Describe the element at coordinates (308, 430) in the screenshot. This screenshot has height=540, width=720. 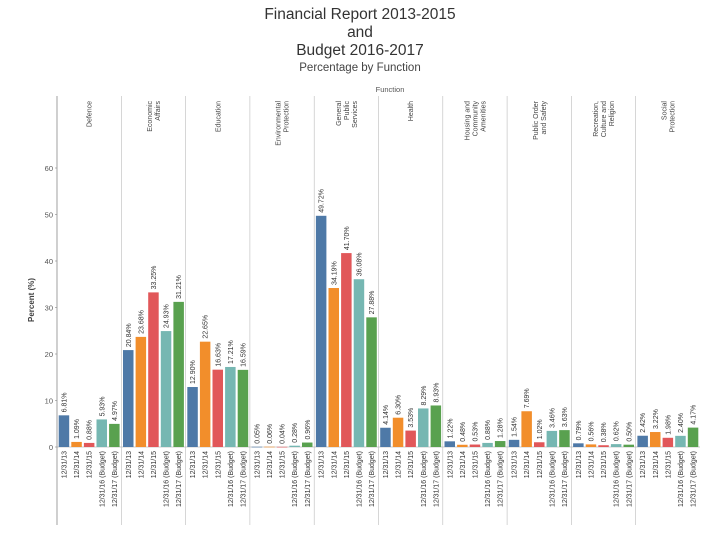
I see `data-label: 0.96%` at that location.